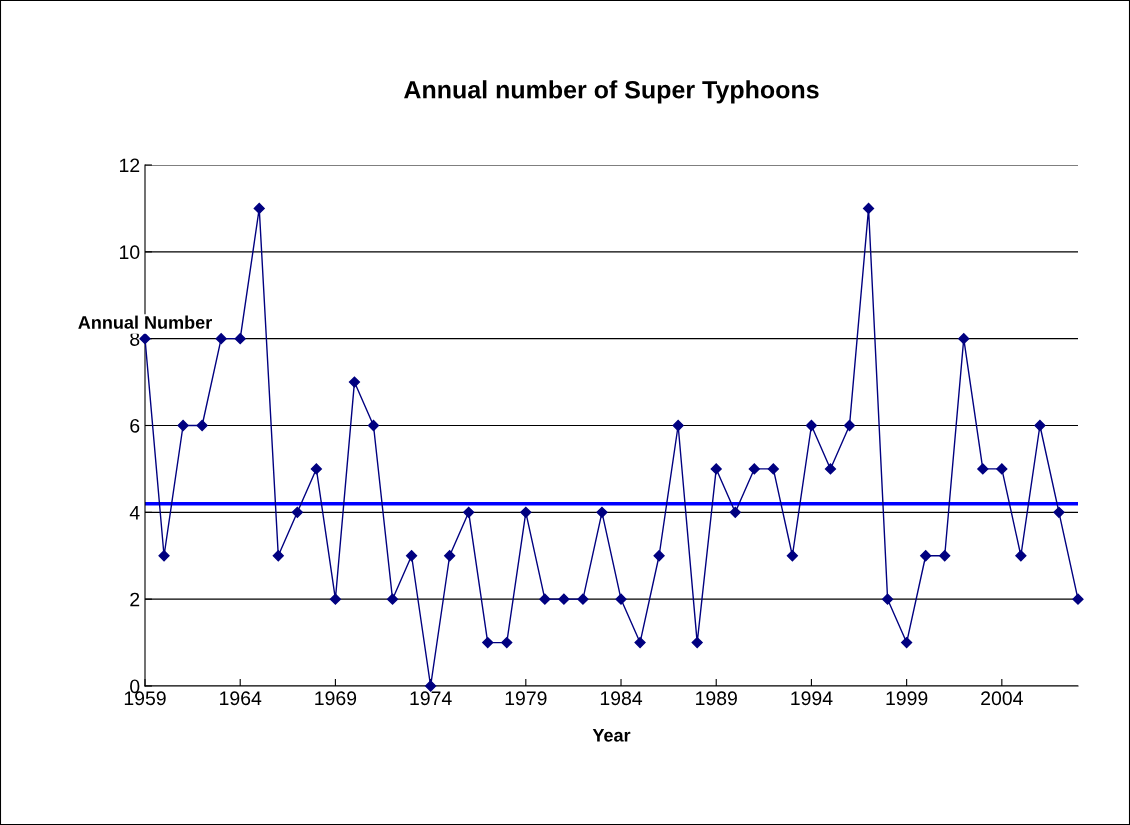 Image resolution: width=1130 pixels, height=825 pixels. What do you see at coordinates (812, 698) in the screenshot?
I see `x-tick-label: 1994` at bounding box center [812, 698].